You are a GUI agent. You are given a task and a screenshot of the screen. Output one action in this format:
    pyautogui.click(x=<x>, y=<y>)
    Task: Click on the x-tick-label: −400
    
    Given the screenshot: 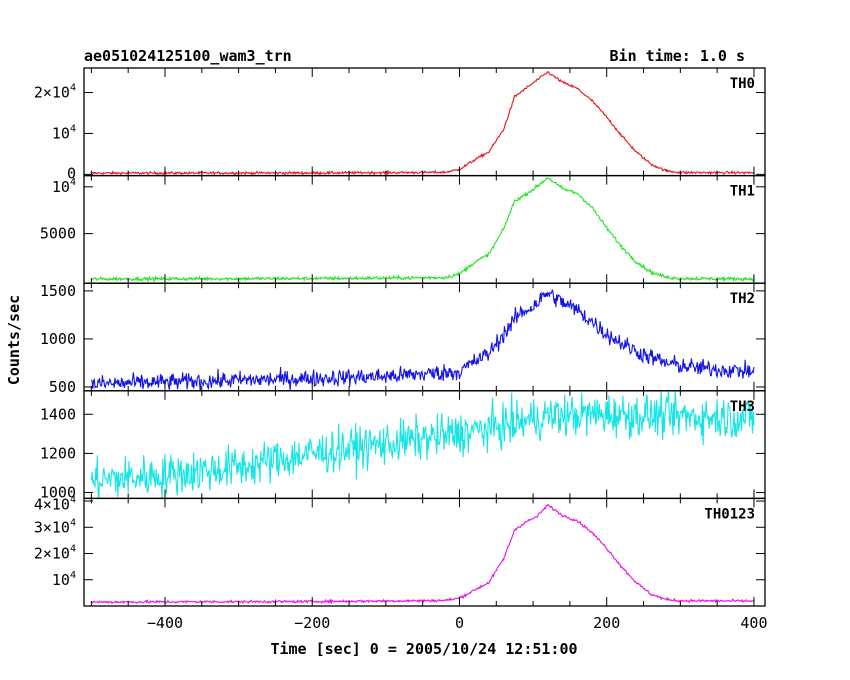 What is the action you would take?
    pyautogui.click(x=165, y=623)
    